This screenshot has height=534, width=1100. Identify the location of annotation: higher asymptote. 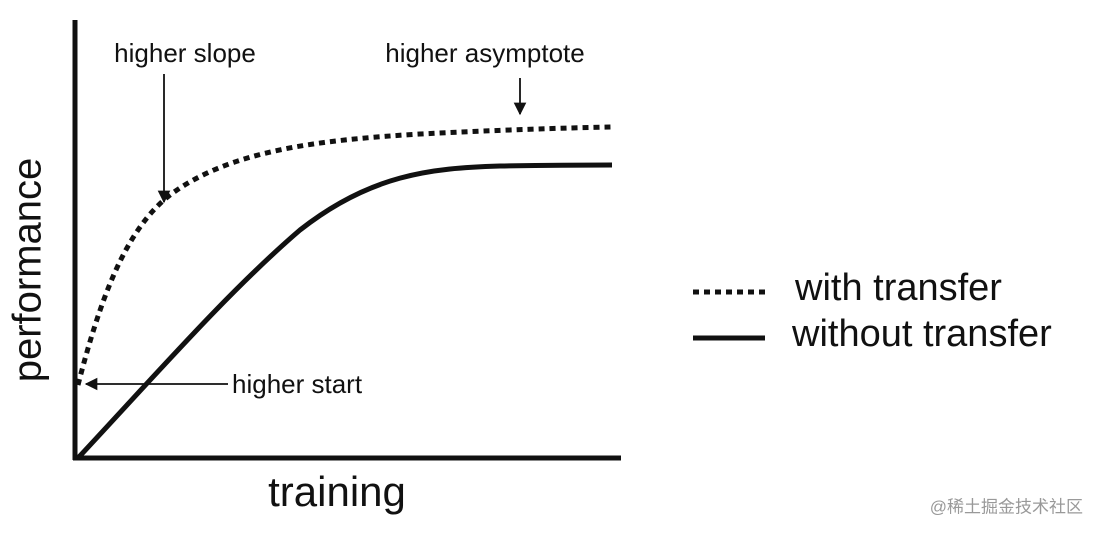
(484, 53).